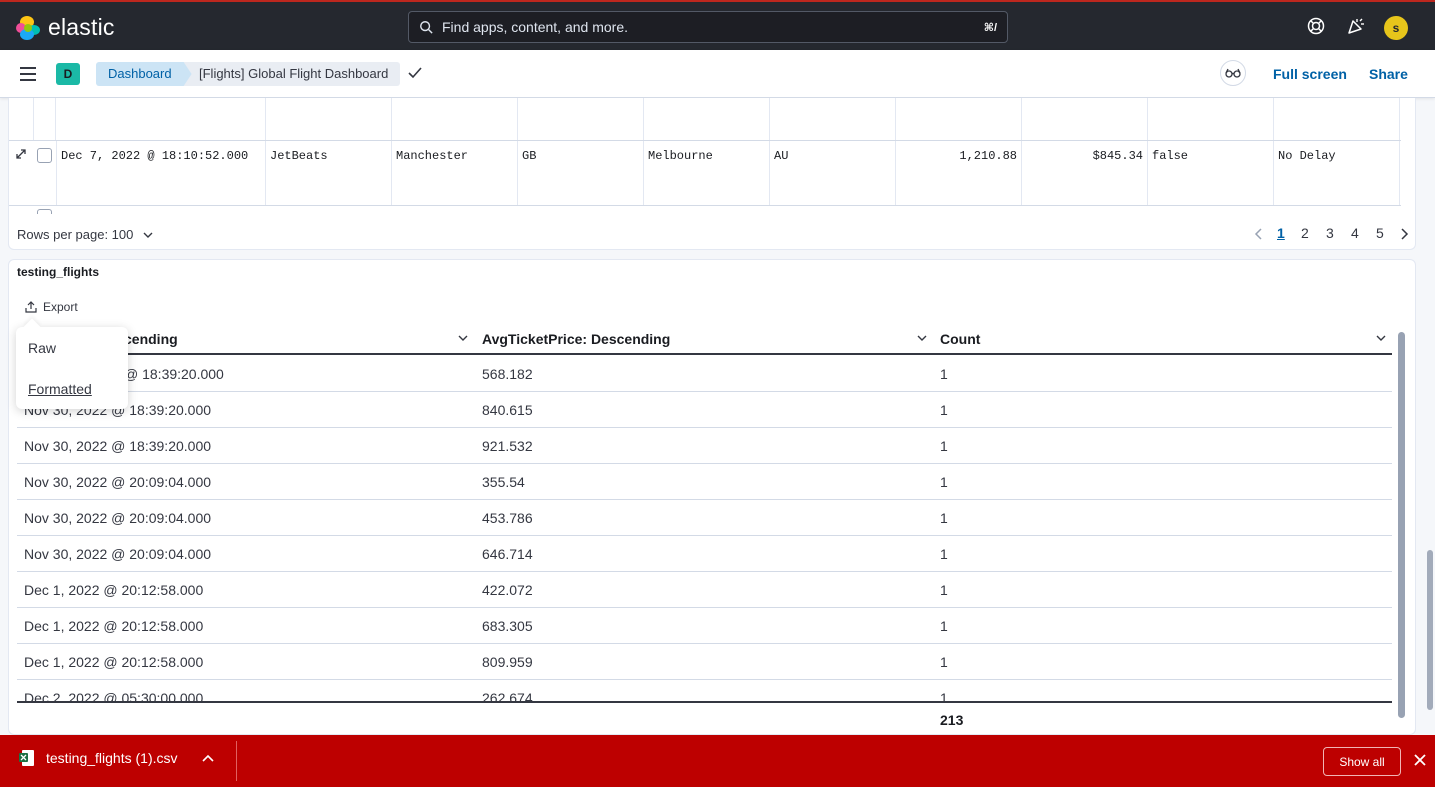 The width and height of the screenshot is (1435, 787). I want to click on cell-carrier: JetBeats, so click(329, 173).